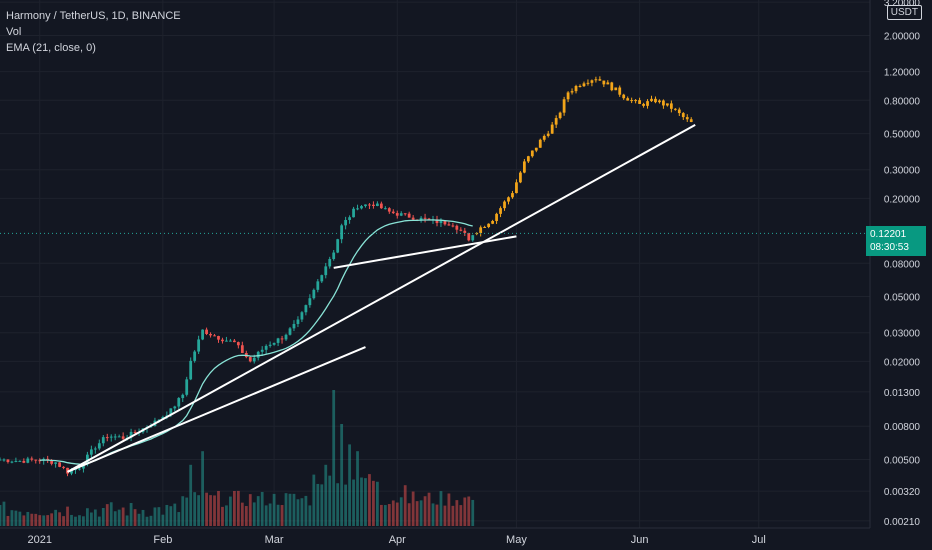 The image size is (932, 550). What do you see at coordinates (640, 540) in the screenshot?
I see `time-tick-label: Jun` at bounding box center [640, 540].